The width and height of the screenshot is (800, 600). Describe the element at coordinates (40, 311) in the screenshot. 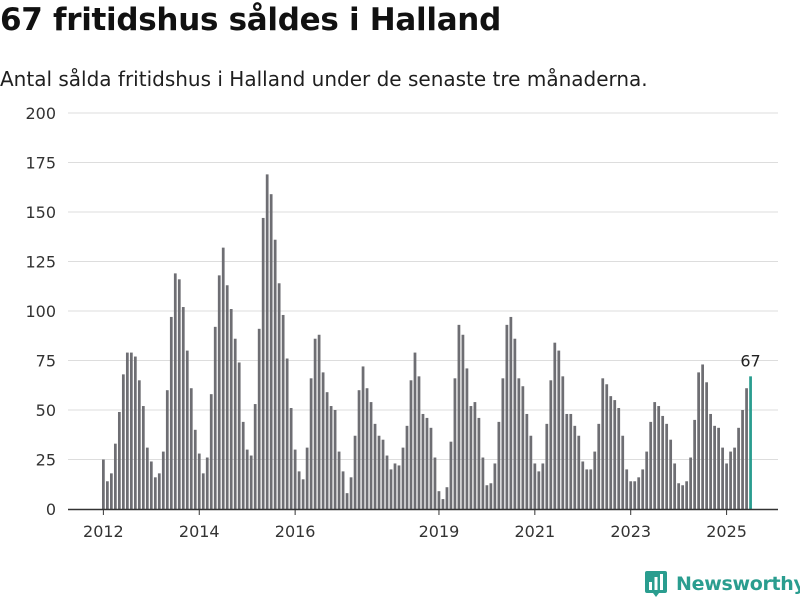

I see `y-tick-label: 100` at that location.